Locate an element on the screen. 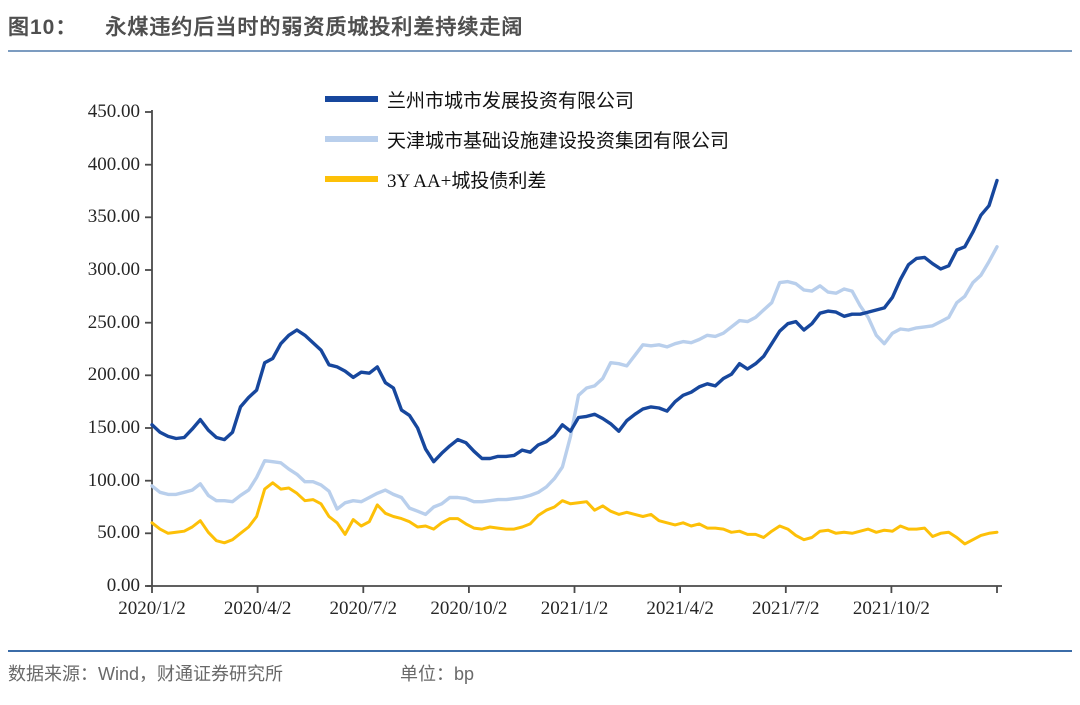  title-divider is located at coordinates (540, 51).